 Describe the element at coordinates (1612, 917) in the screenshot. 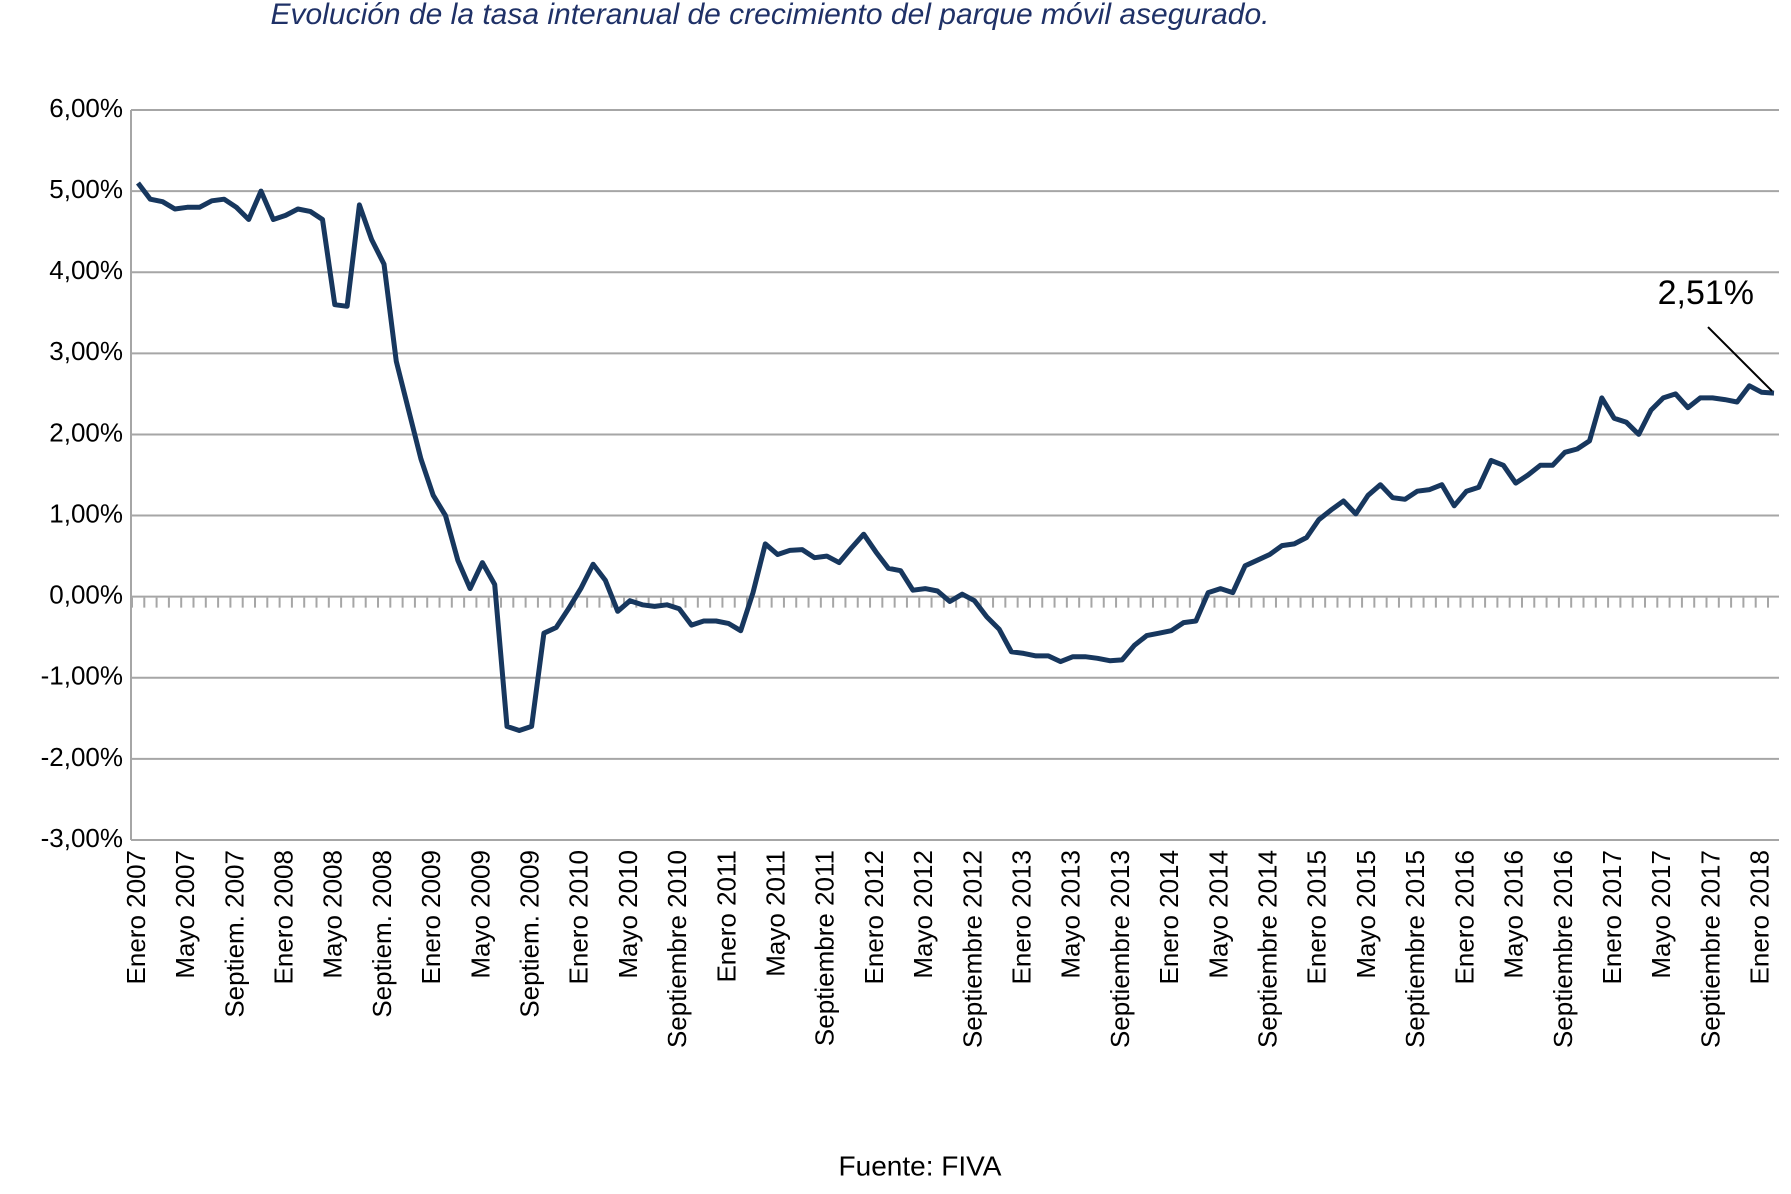

I see `x-tick-label: Enero 2017` at that location.